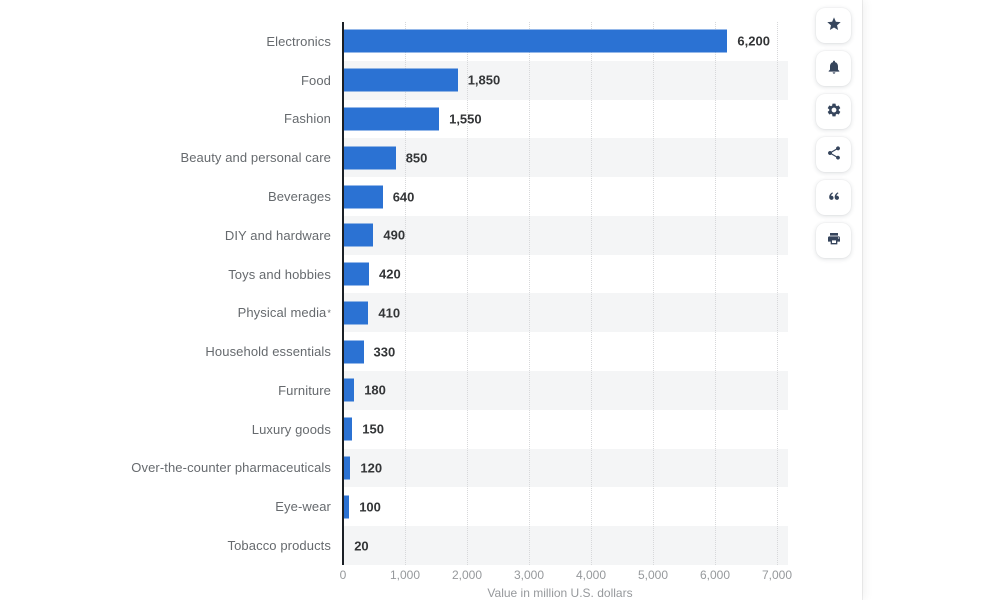  I want to click on value-label: 1,850, so click(484, 80).